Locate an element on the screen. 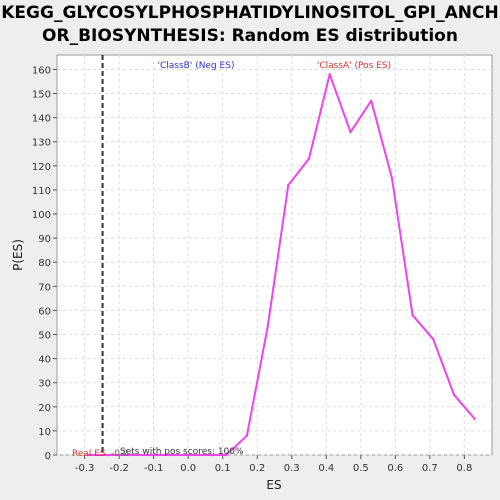  x-tick-label: 0.7 is located at coordinates (430, 468).